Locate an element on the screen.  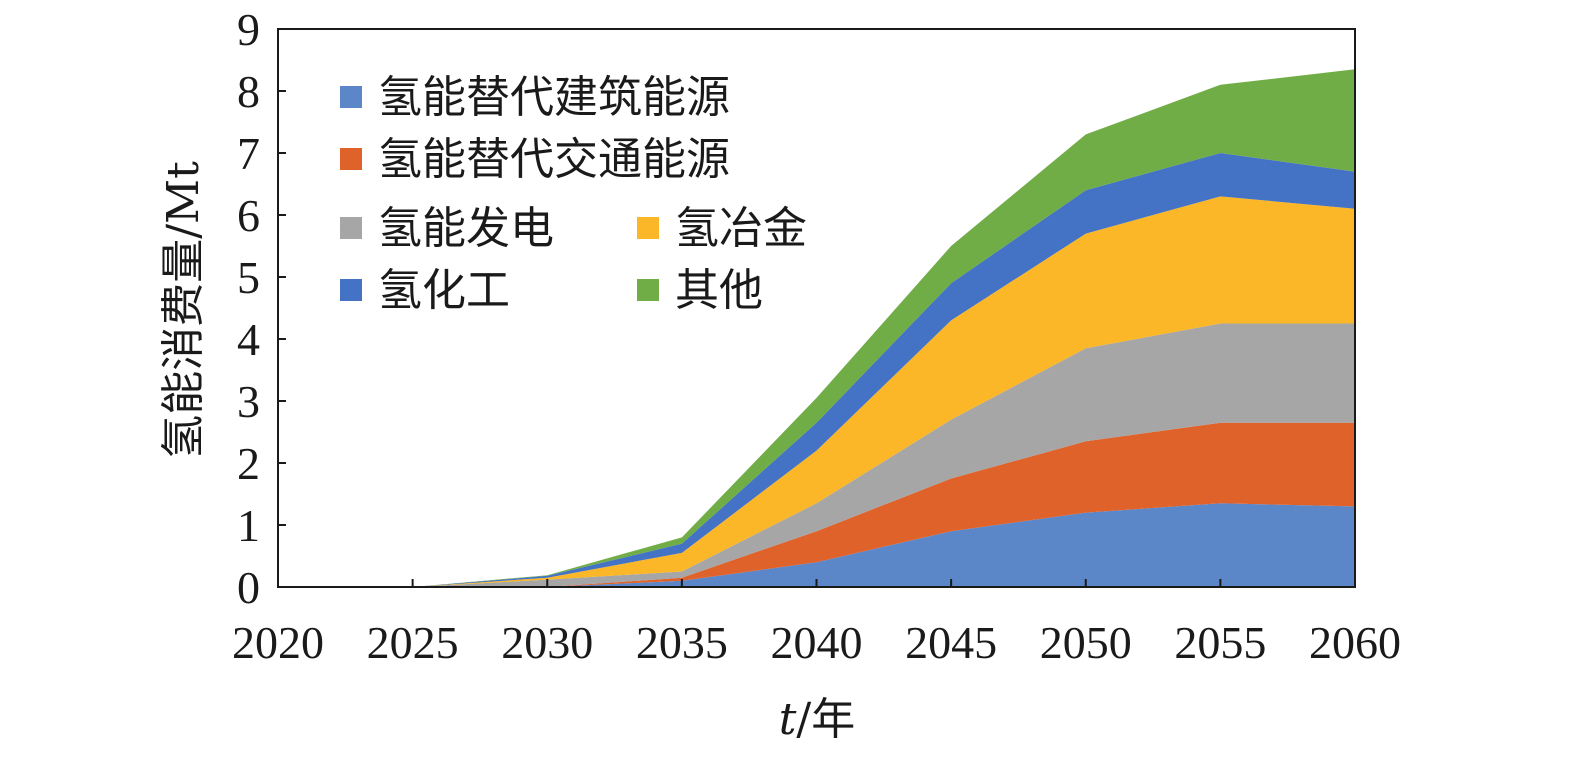
legend-label: 氢化工 is located at coordinates (444, 290).